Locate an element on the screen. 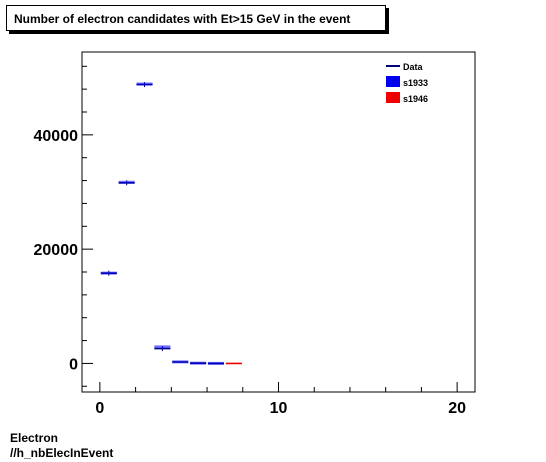 Image resolution: width=546 pixels, height=462 pixels. footer-category: Electron is located at coordinates (34, 438).